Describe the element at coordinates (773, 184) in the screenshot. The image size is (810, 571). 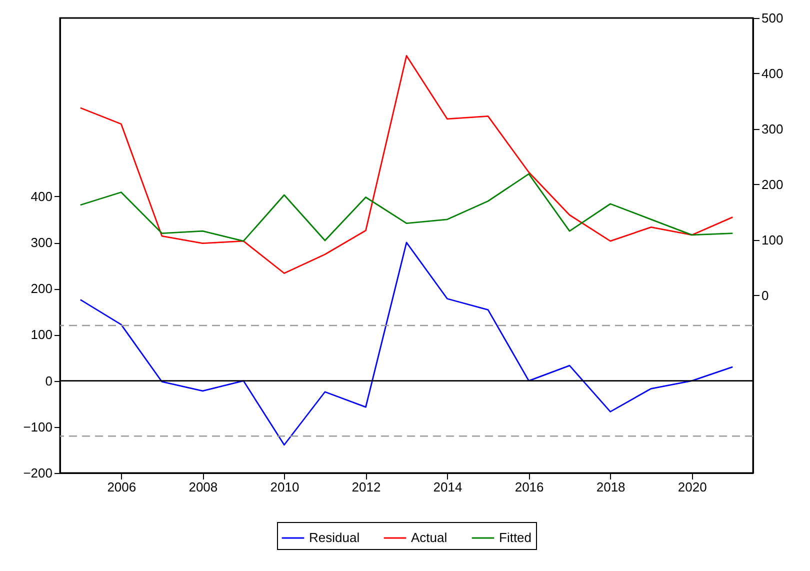
I see `y2-tick-label: 200` at that location.